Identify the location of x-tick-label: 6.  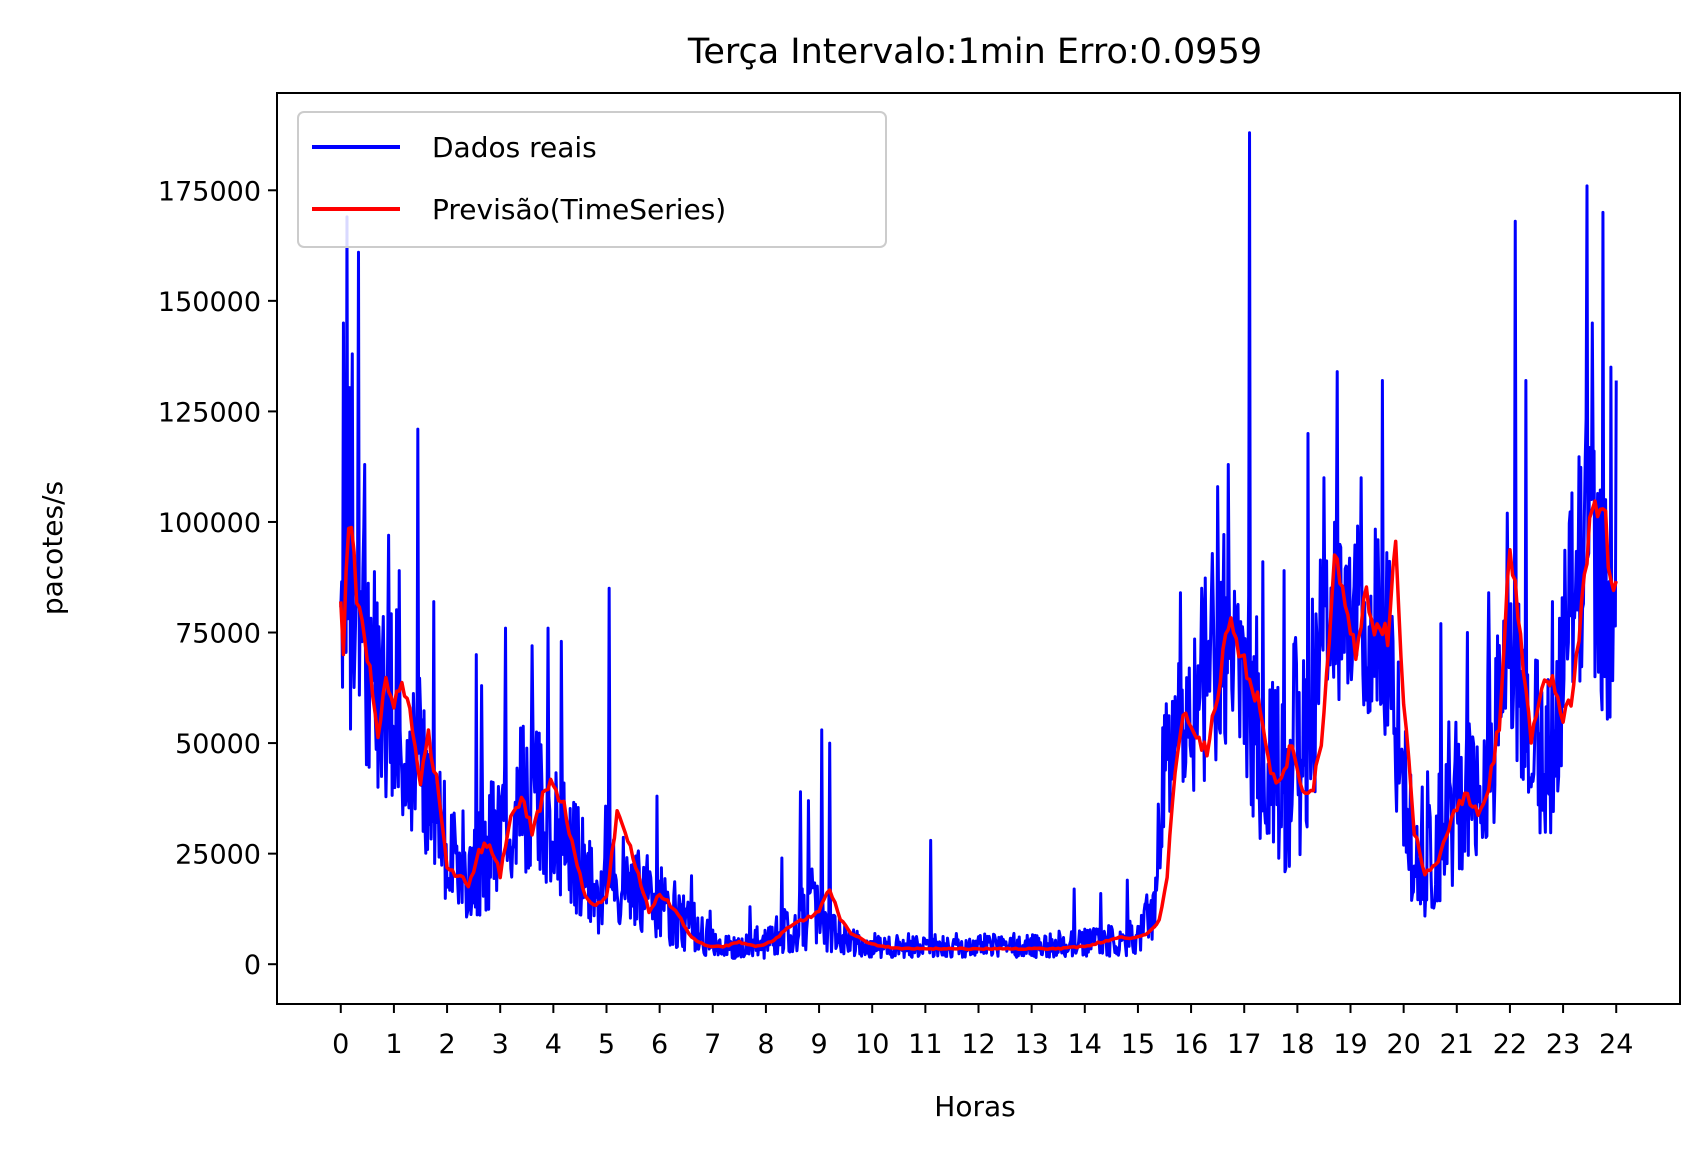
(659, 1044).